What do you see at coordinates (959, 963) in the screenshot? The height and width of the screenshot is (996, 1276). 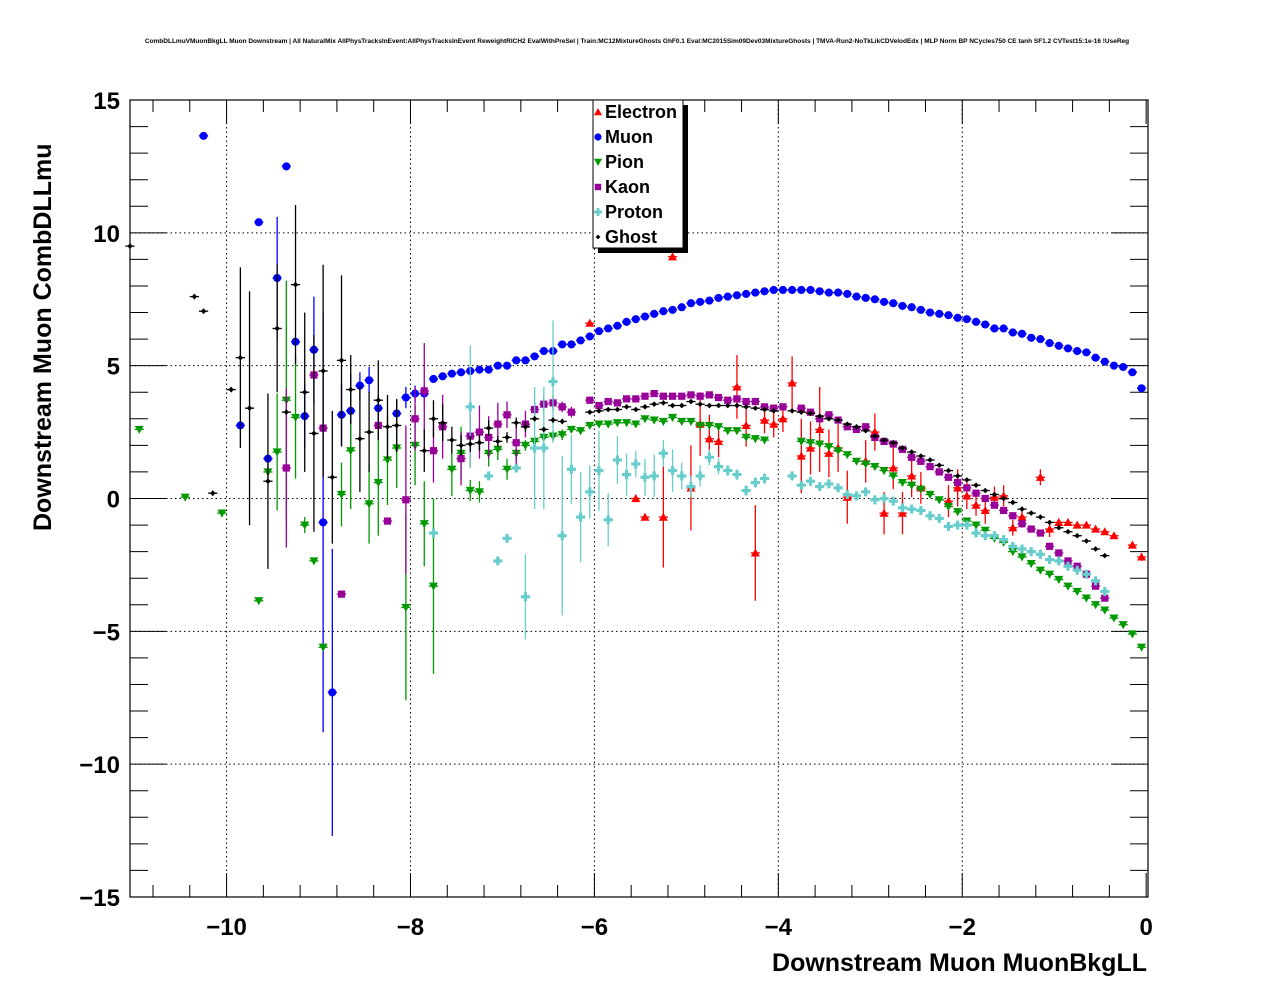 I see `x-axis-label: Downstream Muon MuonBkgLL` at bounding box center [959, 963].